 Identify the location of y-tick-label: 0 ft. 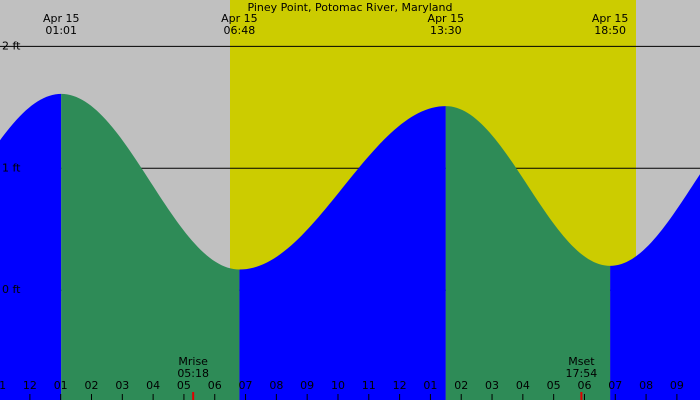
(11, 289).